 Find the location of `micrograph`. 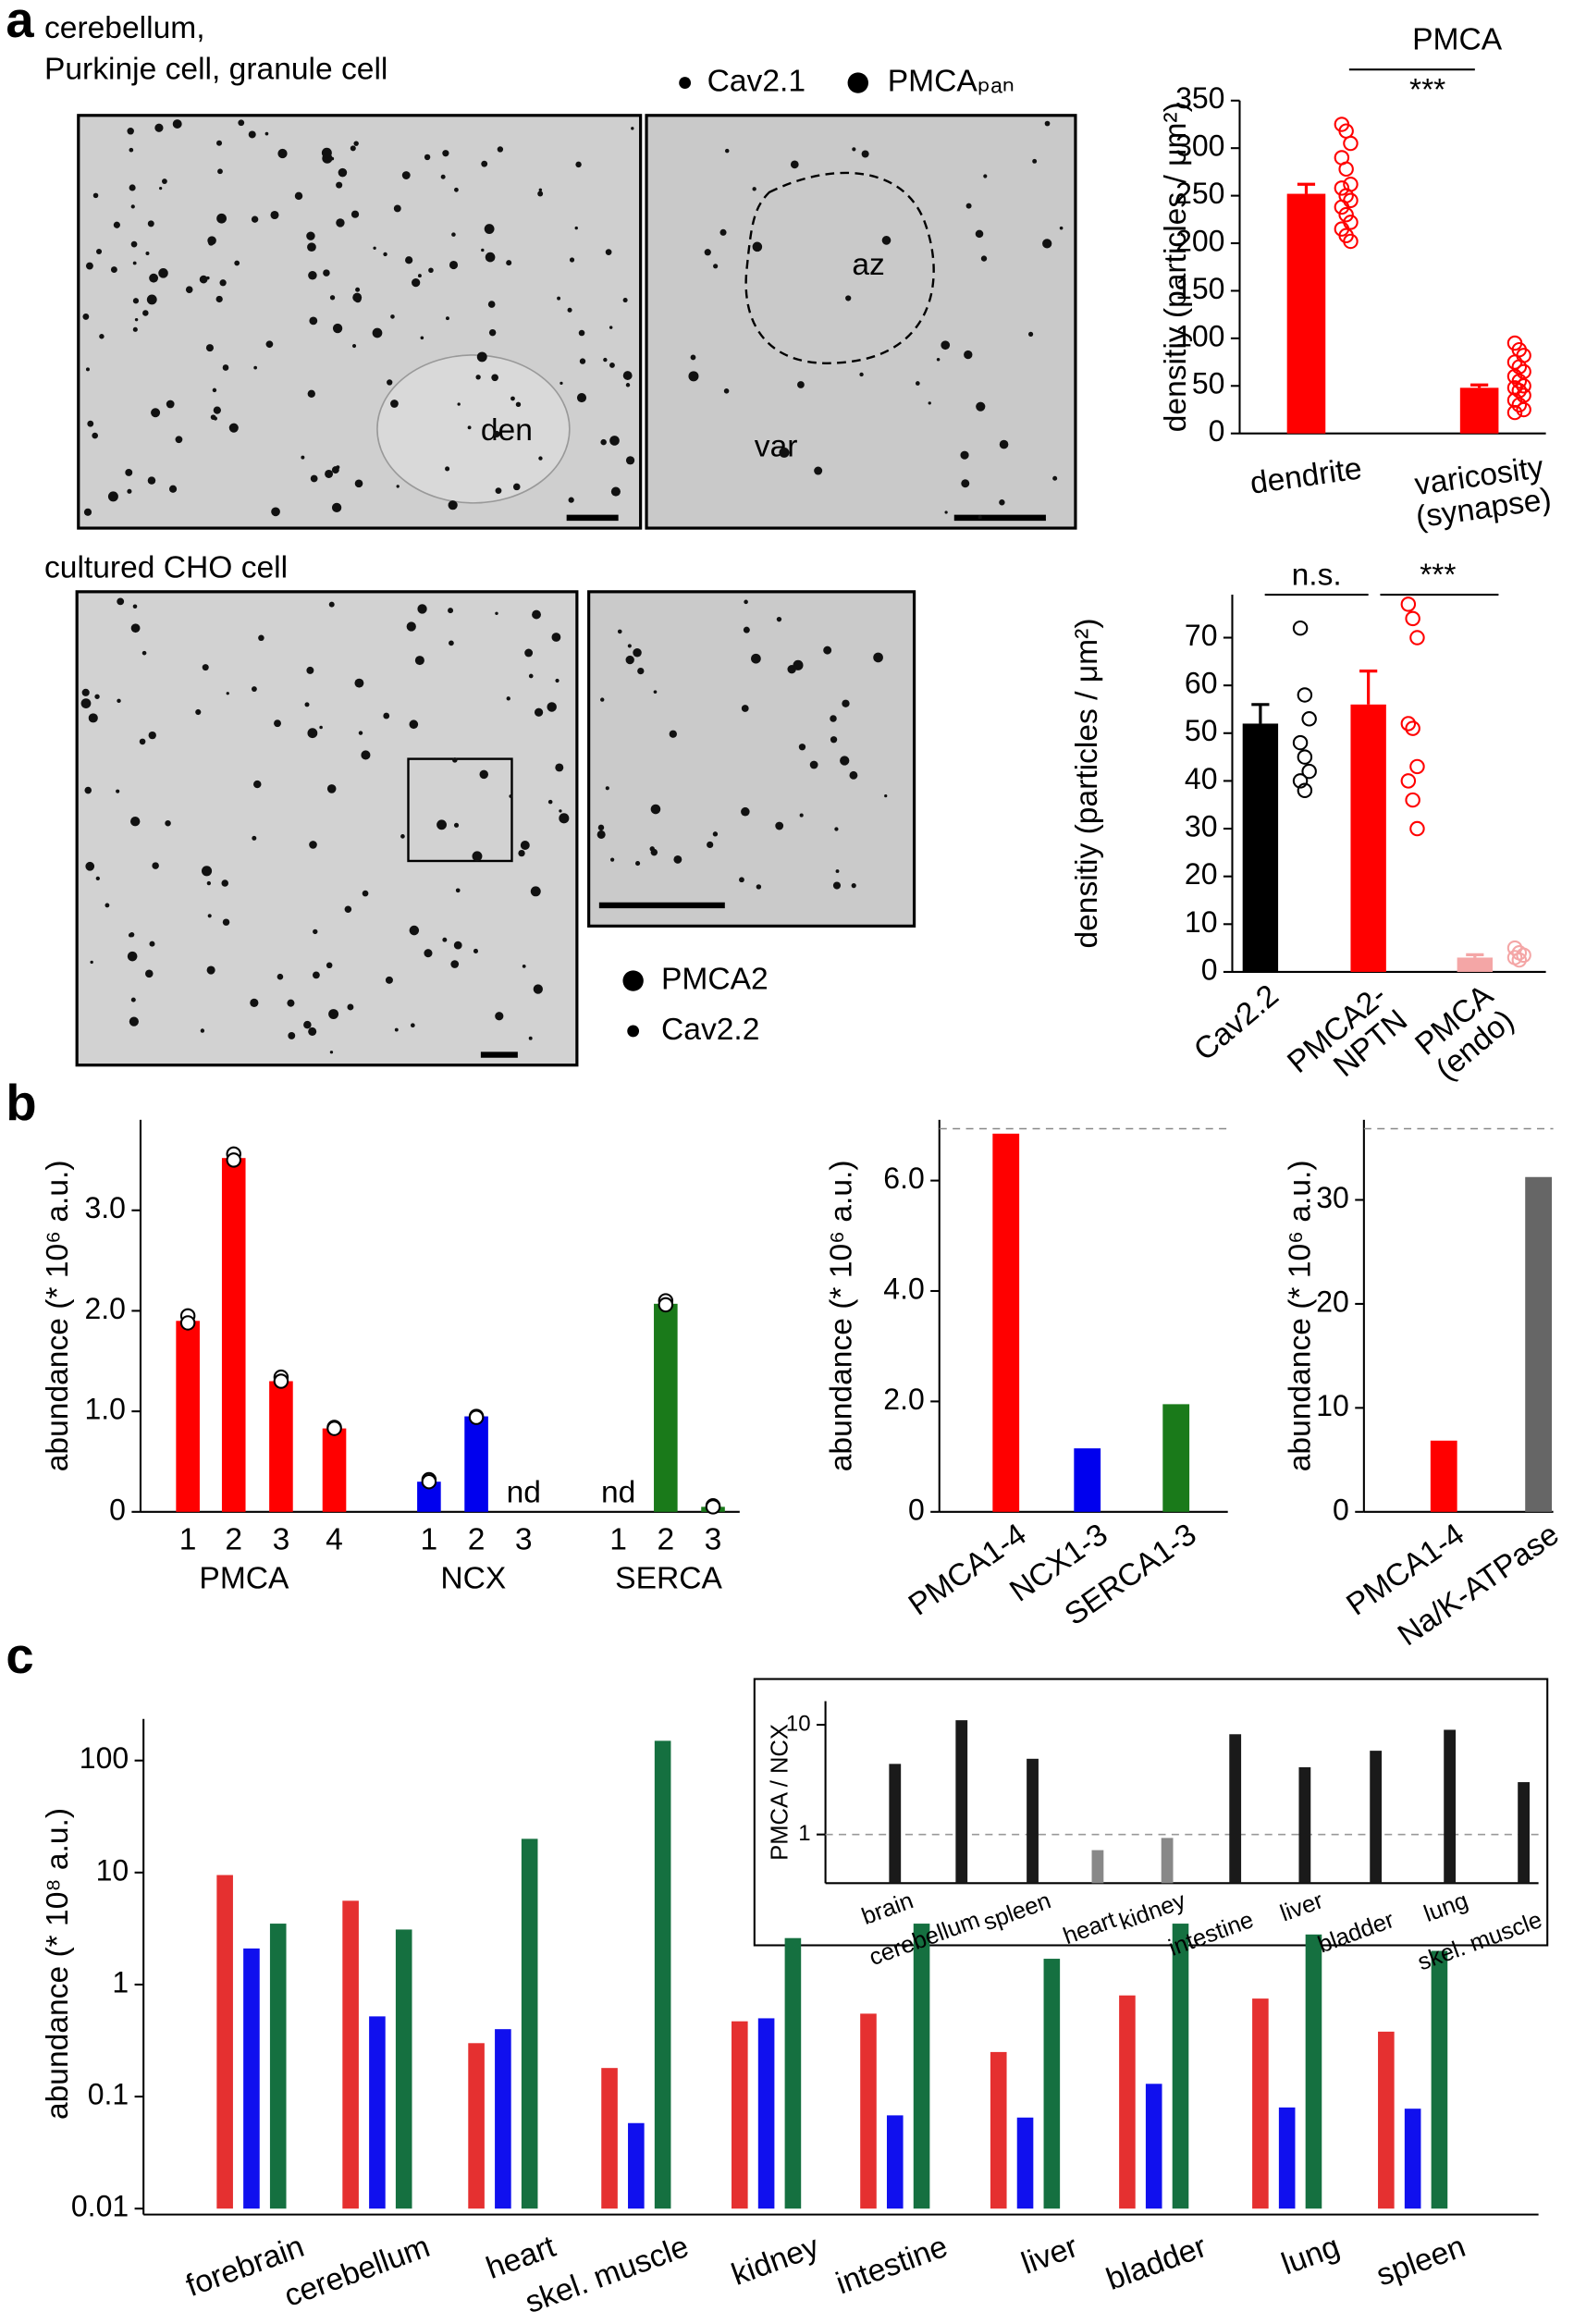

micrograph is located at coordinates (327, 828).